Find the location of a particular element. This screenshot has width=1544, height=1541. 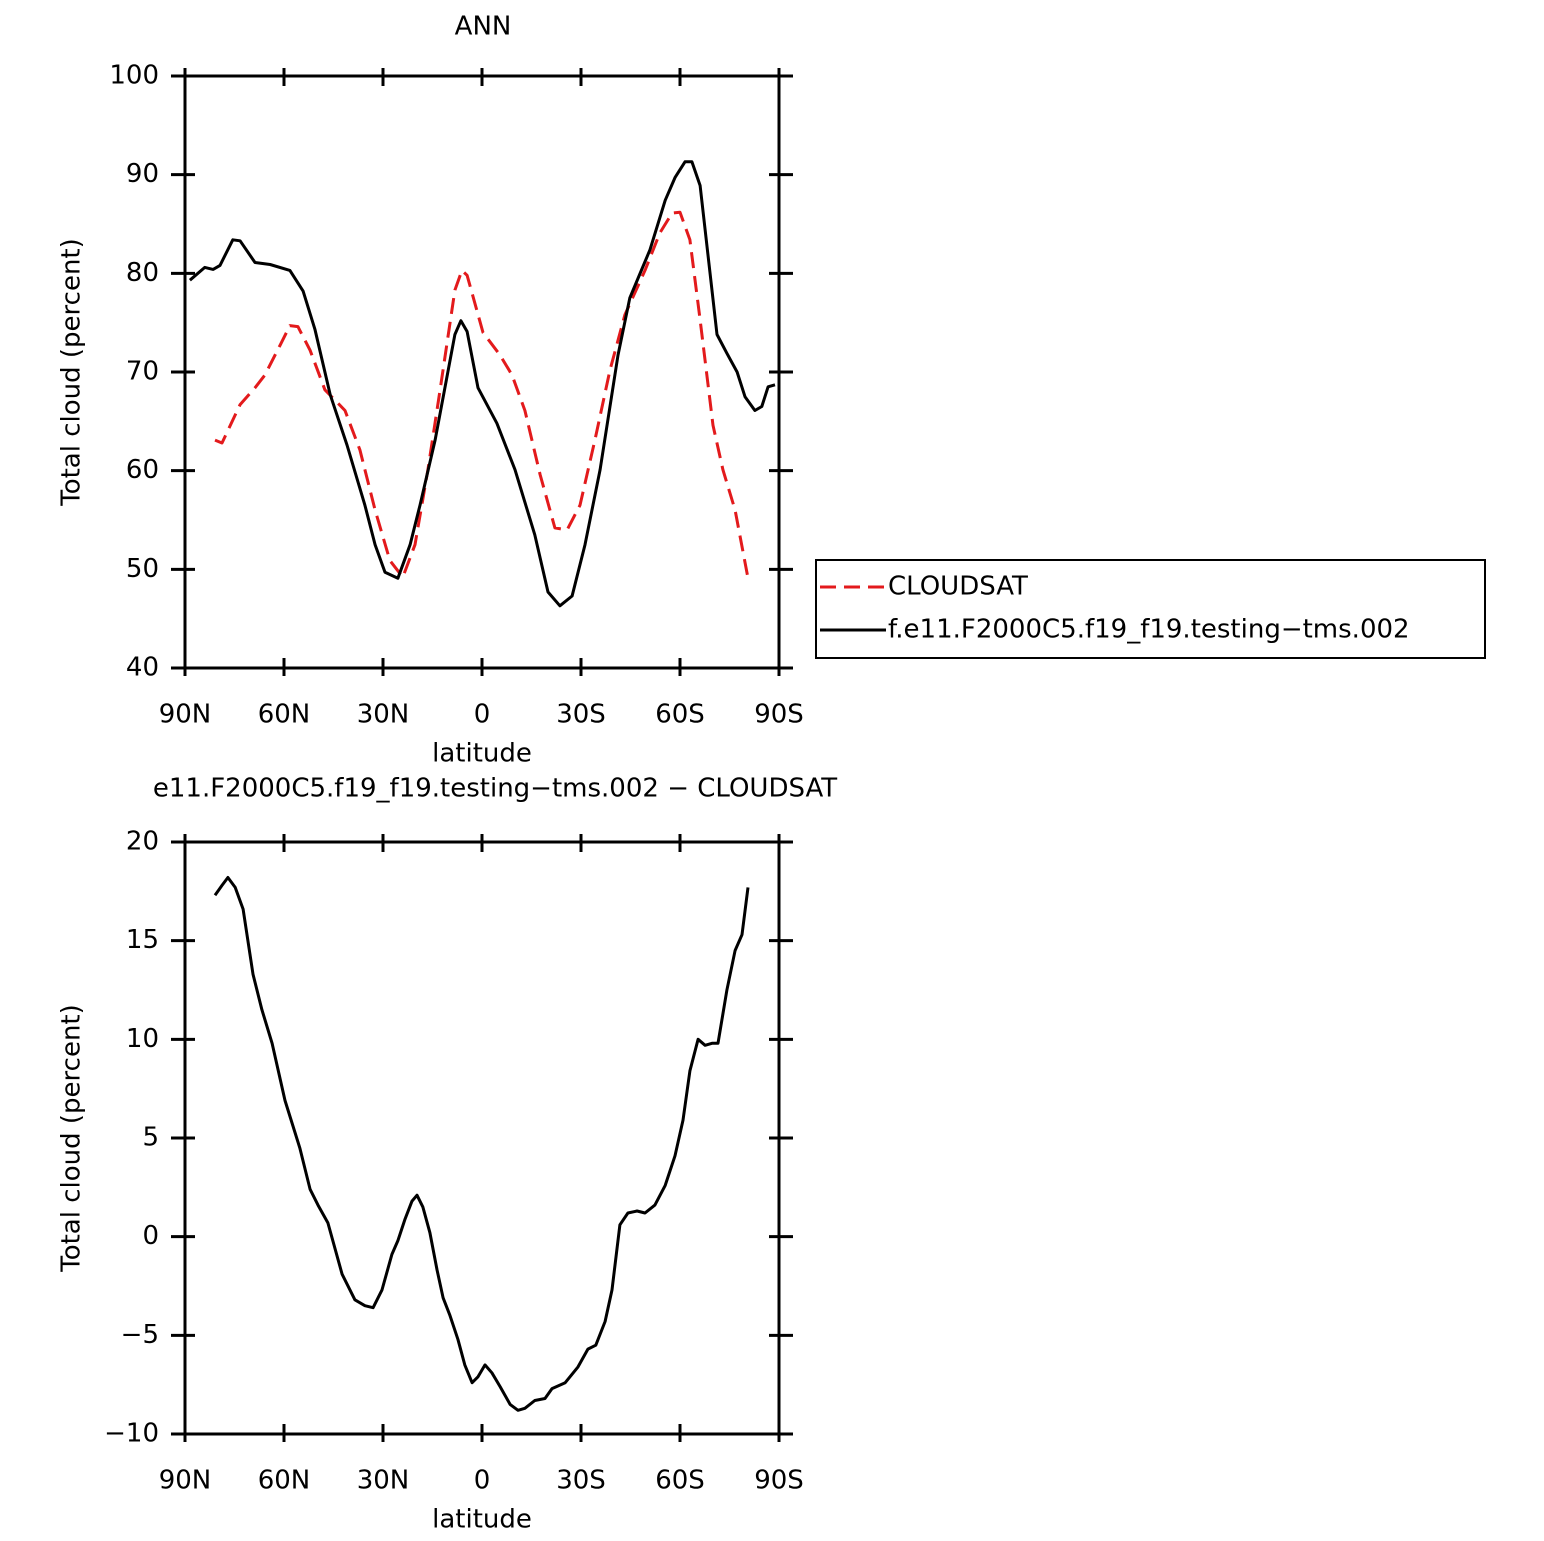

y-tick-label: 90 is located at coordinates (142, 174).